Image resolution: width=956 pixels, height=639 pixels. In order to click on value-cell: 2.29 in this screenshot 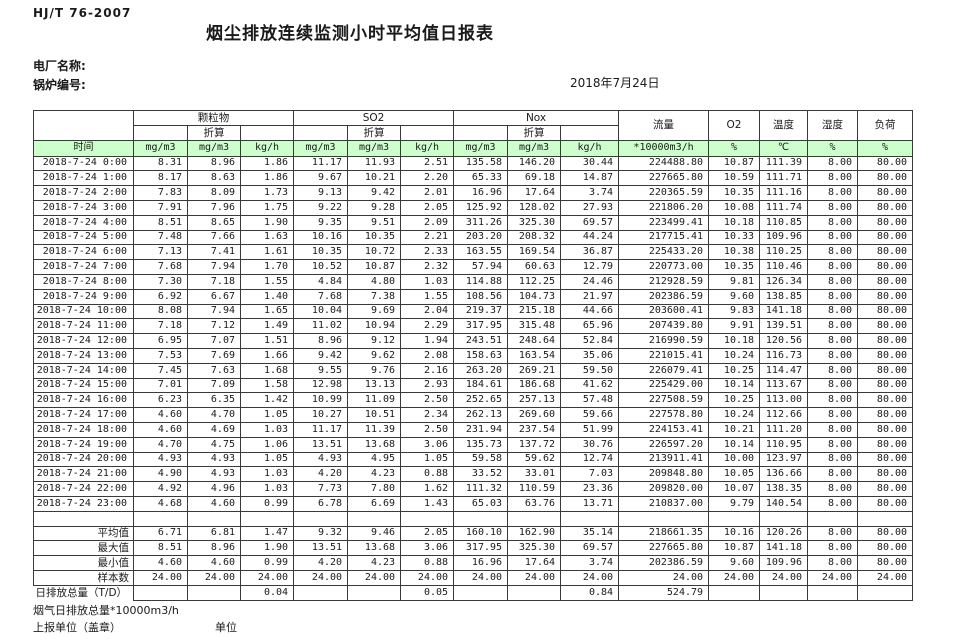, I will do `click(427, 326)`.